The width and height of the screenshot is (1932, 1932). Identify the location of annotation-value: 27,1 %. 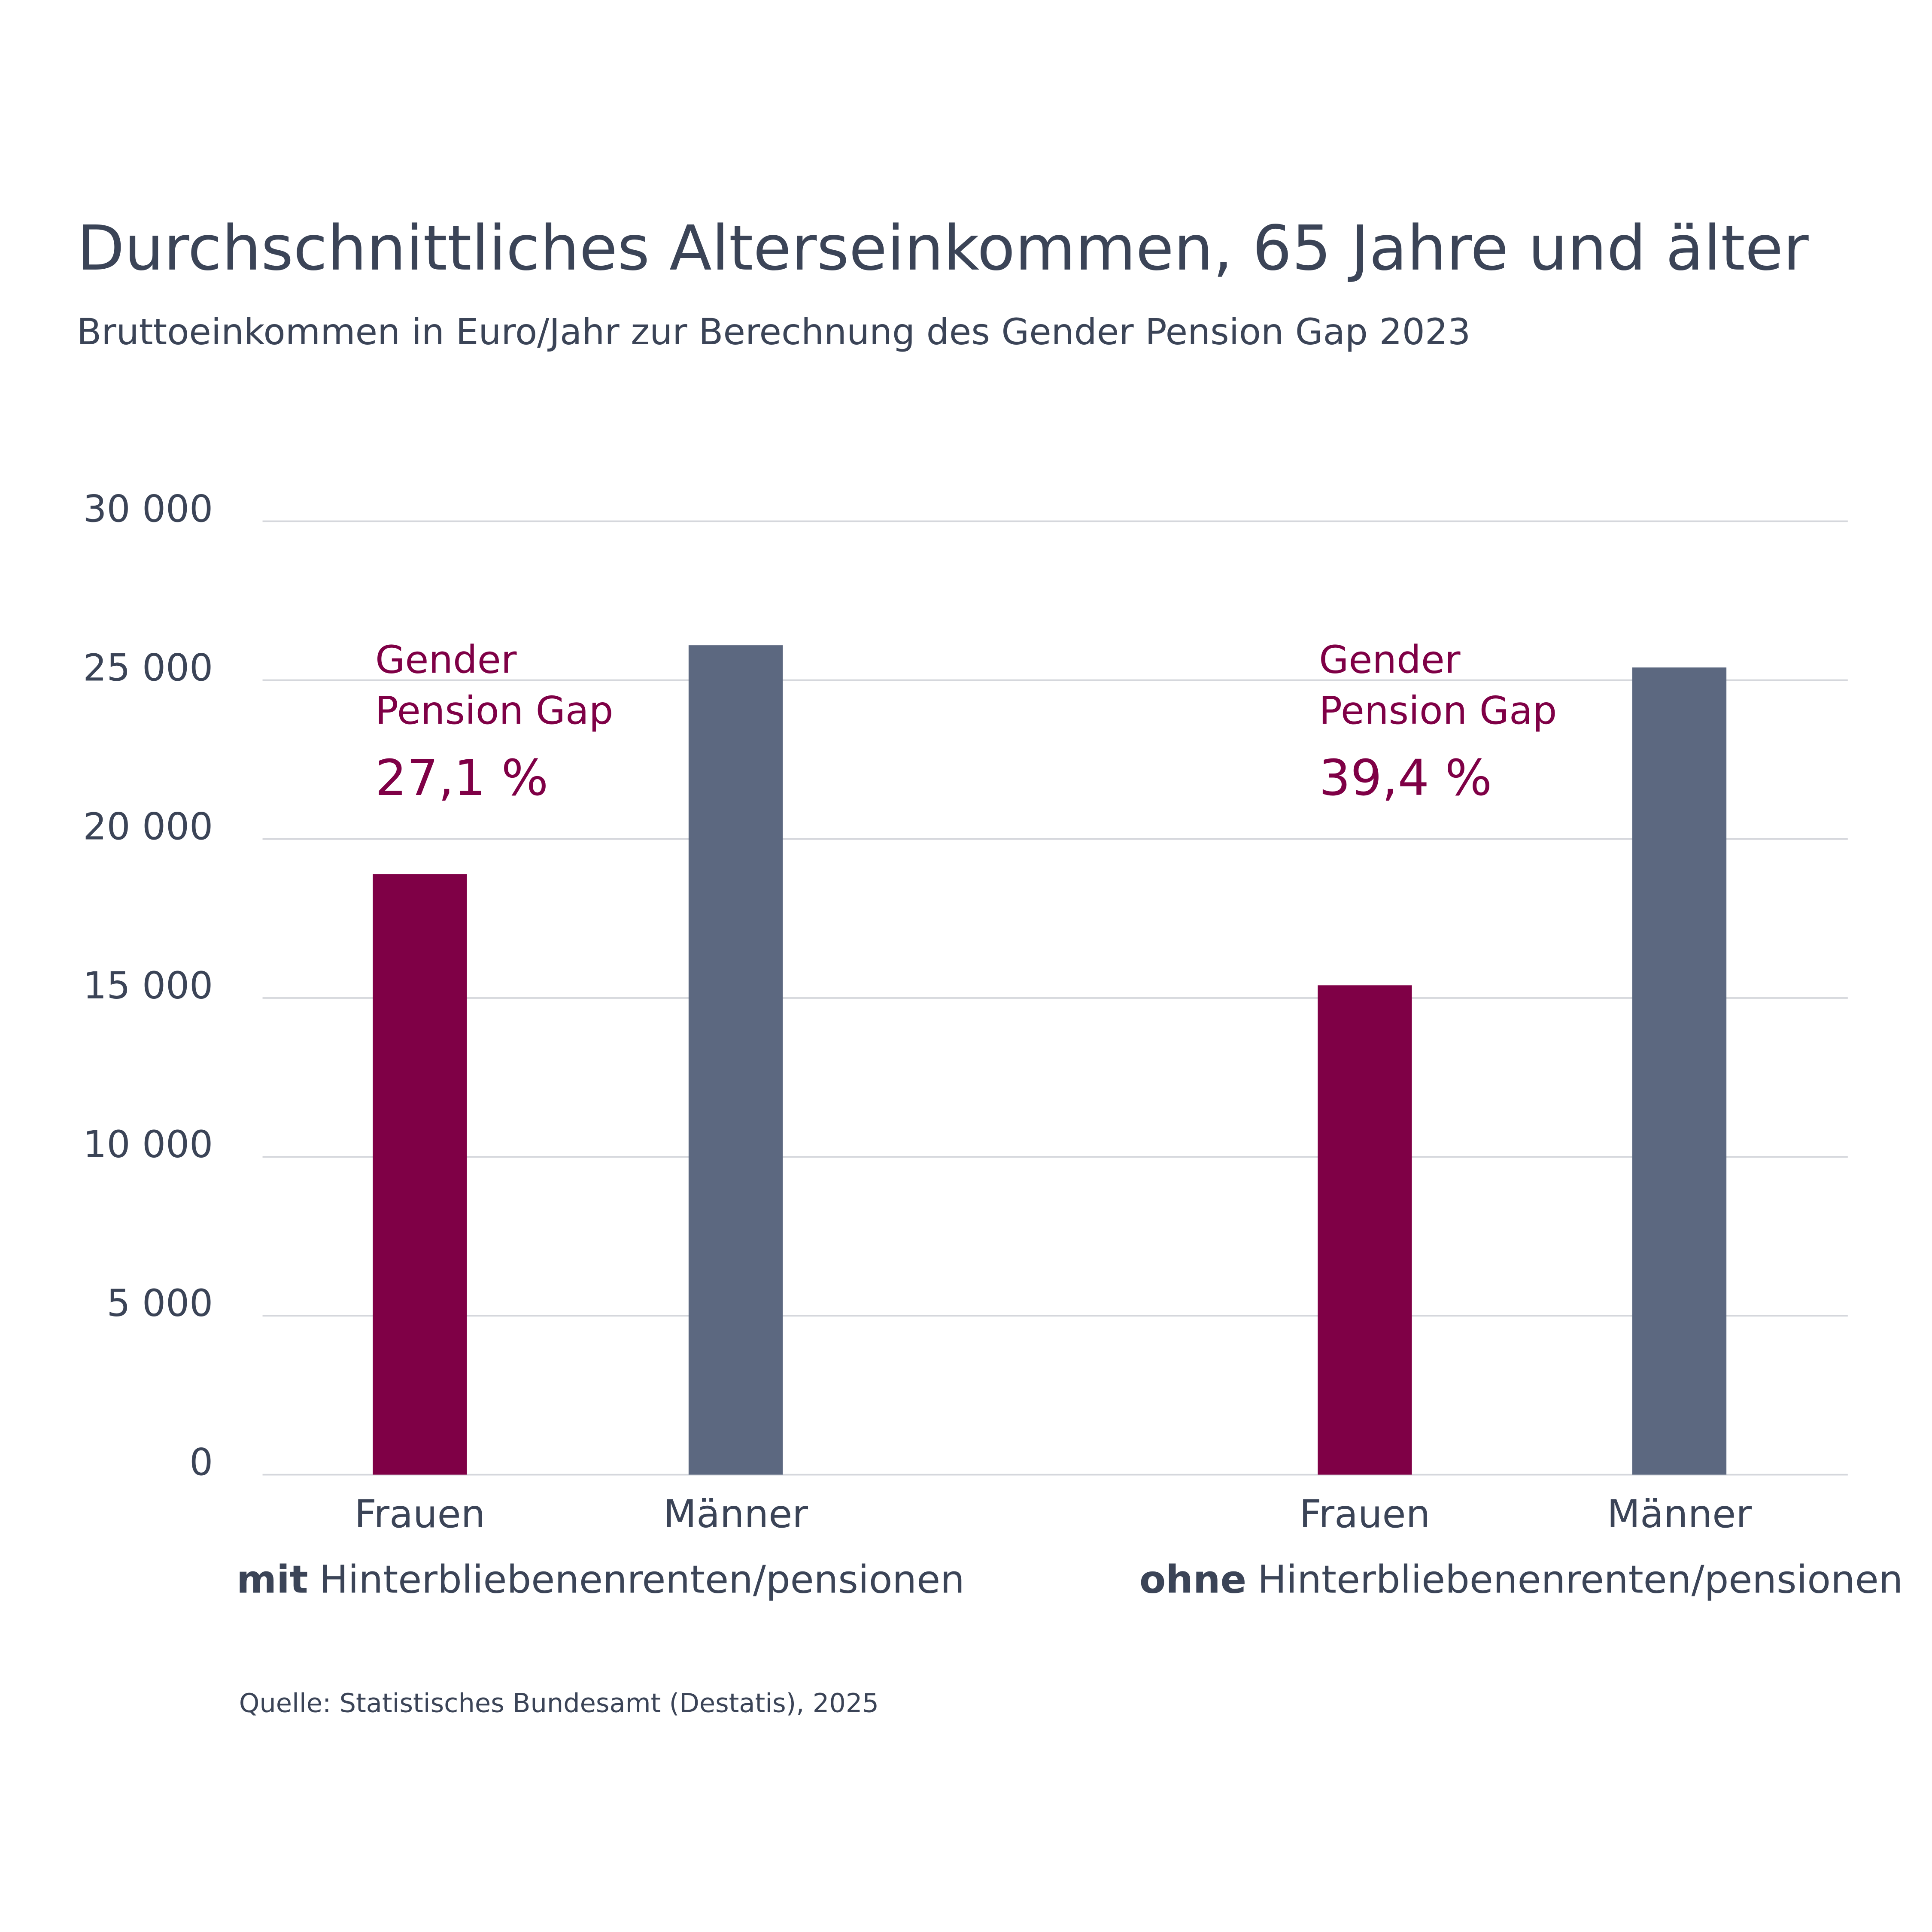
(461, 778).